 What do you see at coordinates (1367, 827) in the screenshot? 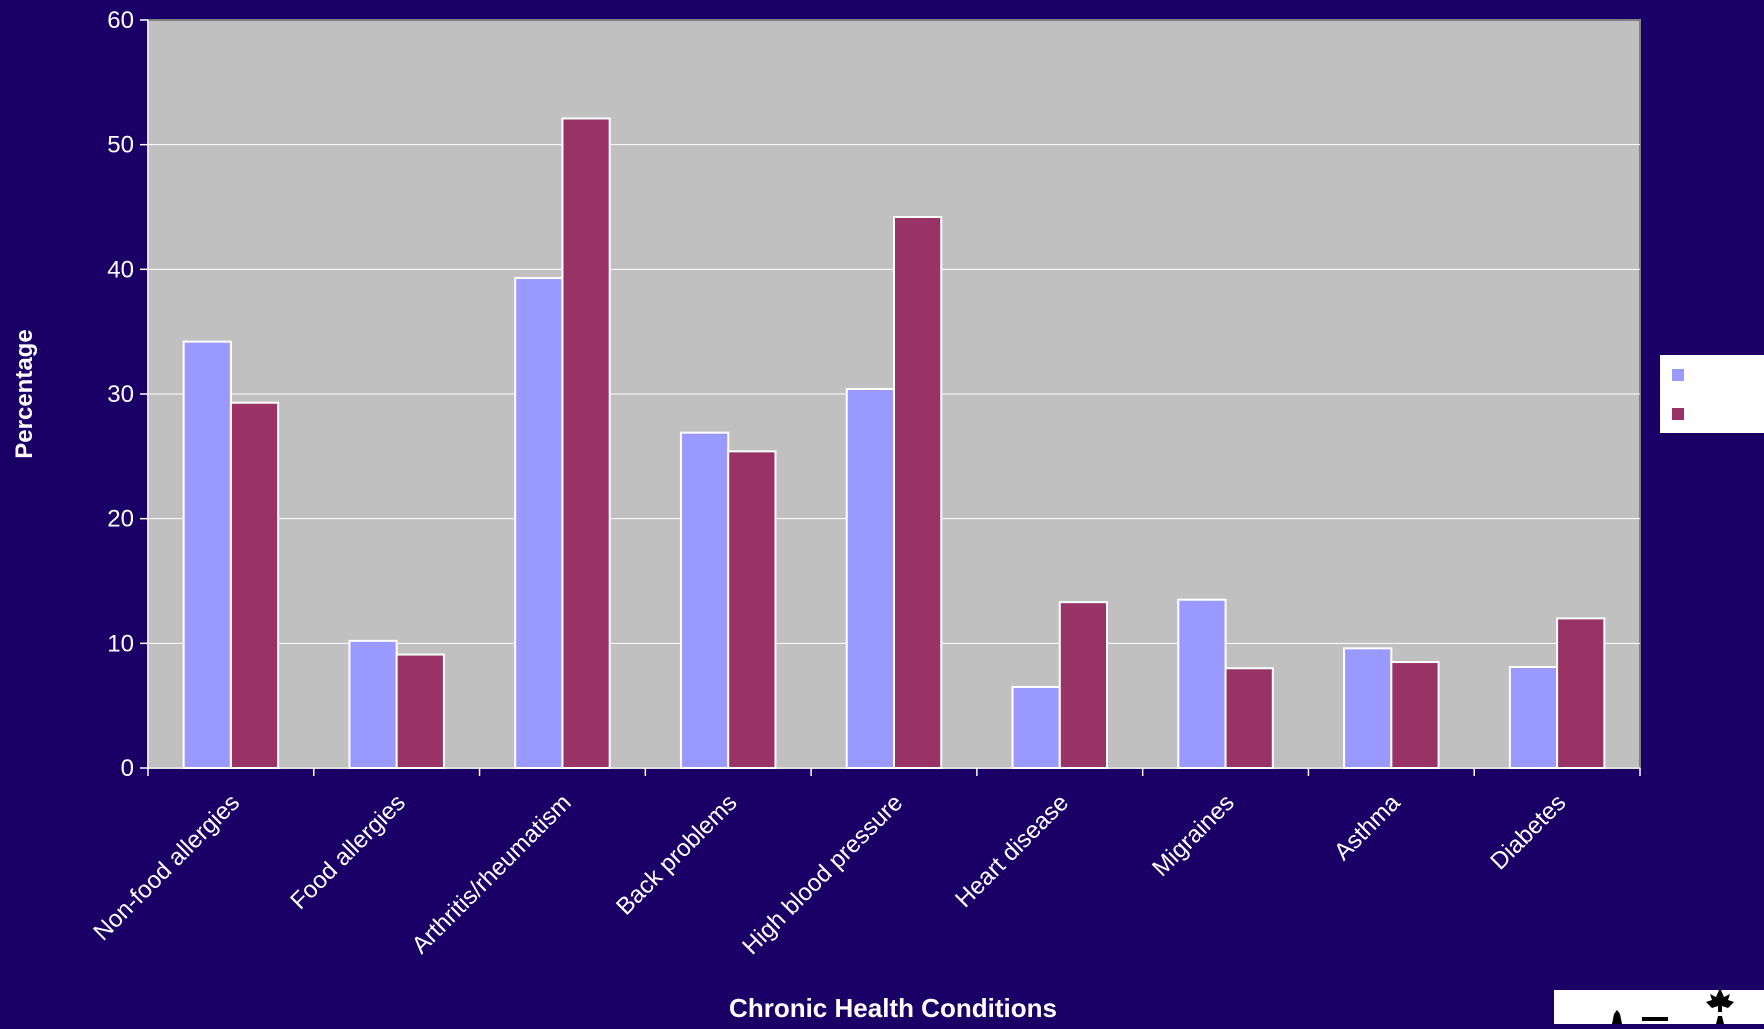
I see `x-tick-label: Asthma` at bounding box center [1367, 827].